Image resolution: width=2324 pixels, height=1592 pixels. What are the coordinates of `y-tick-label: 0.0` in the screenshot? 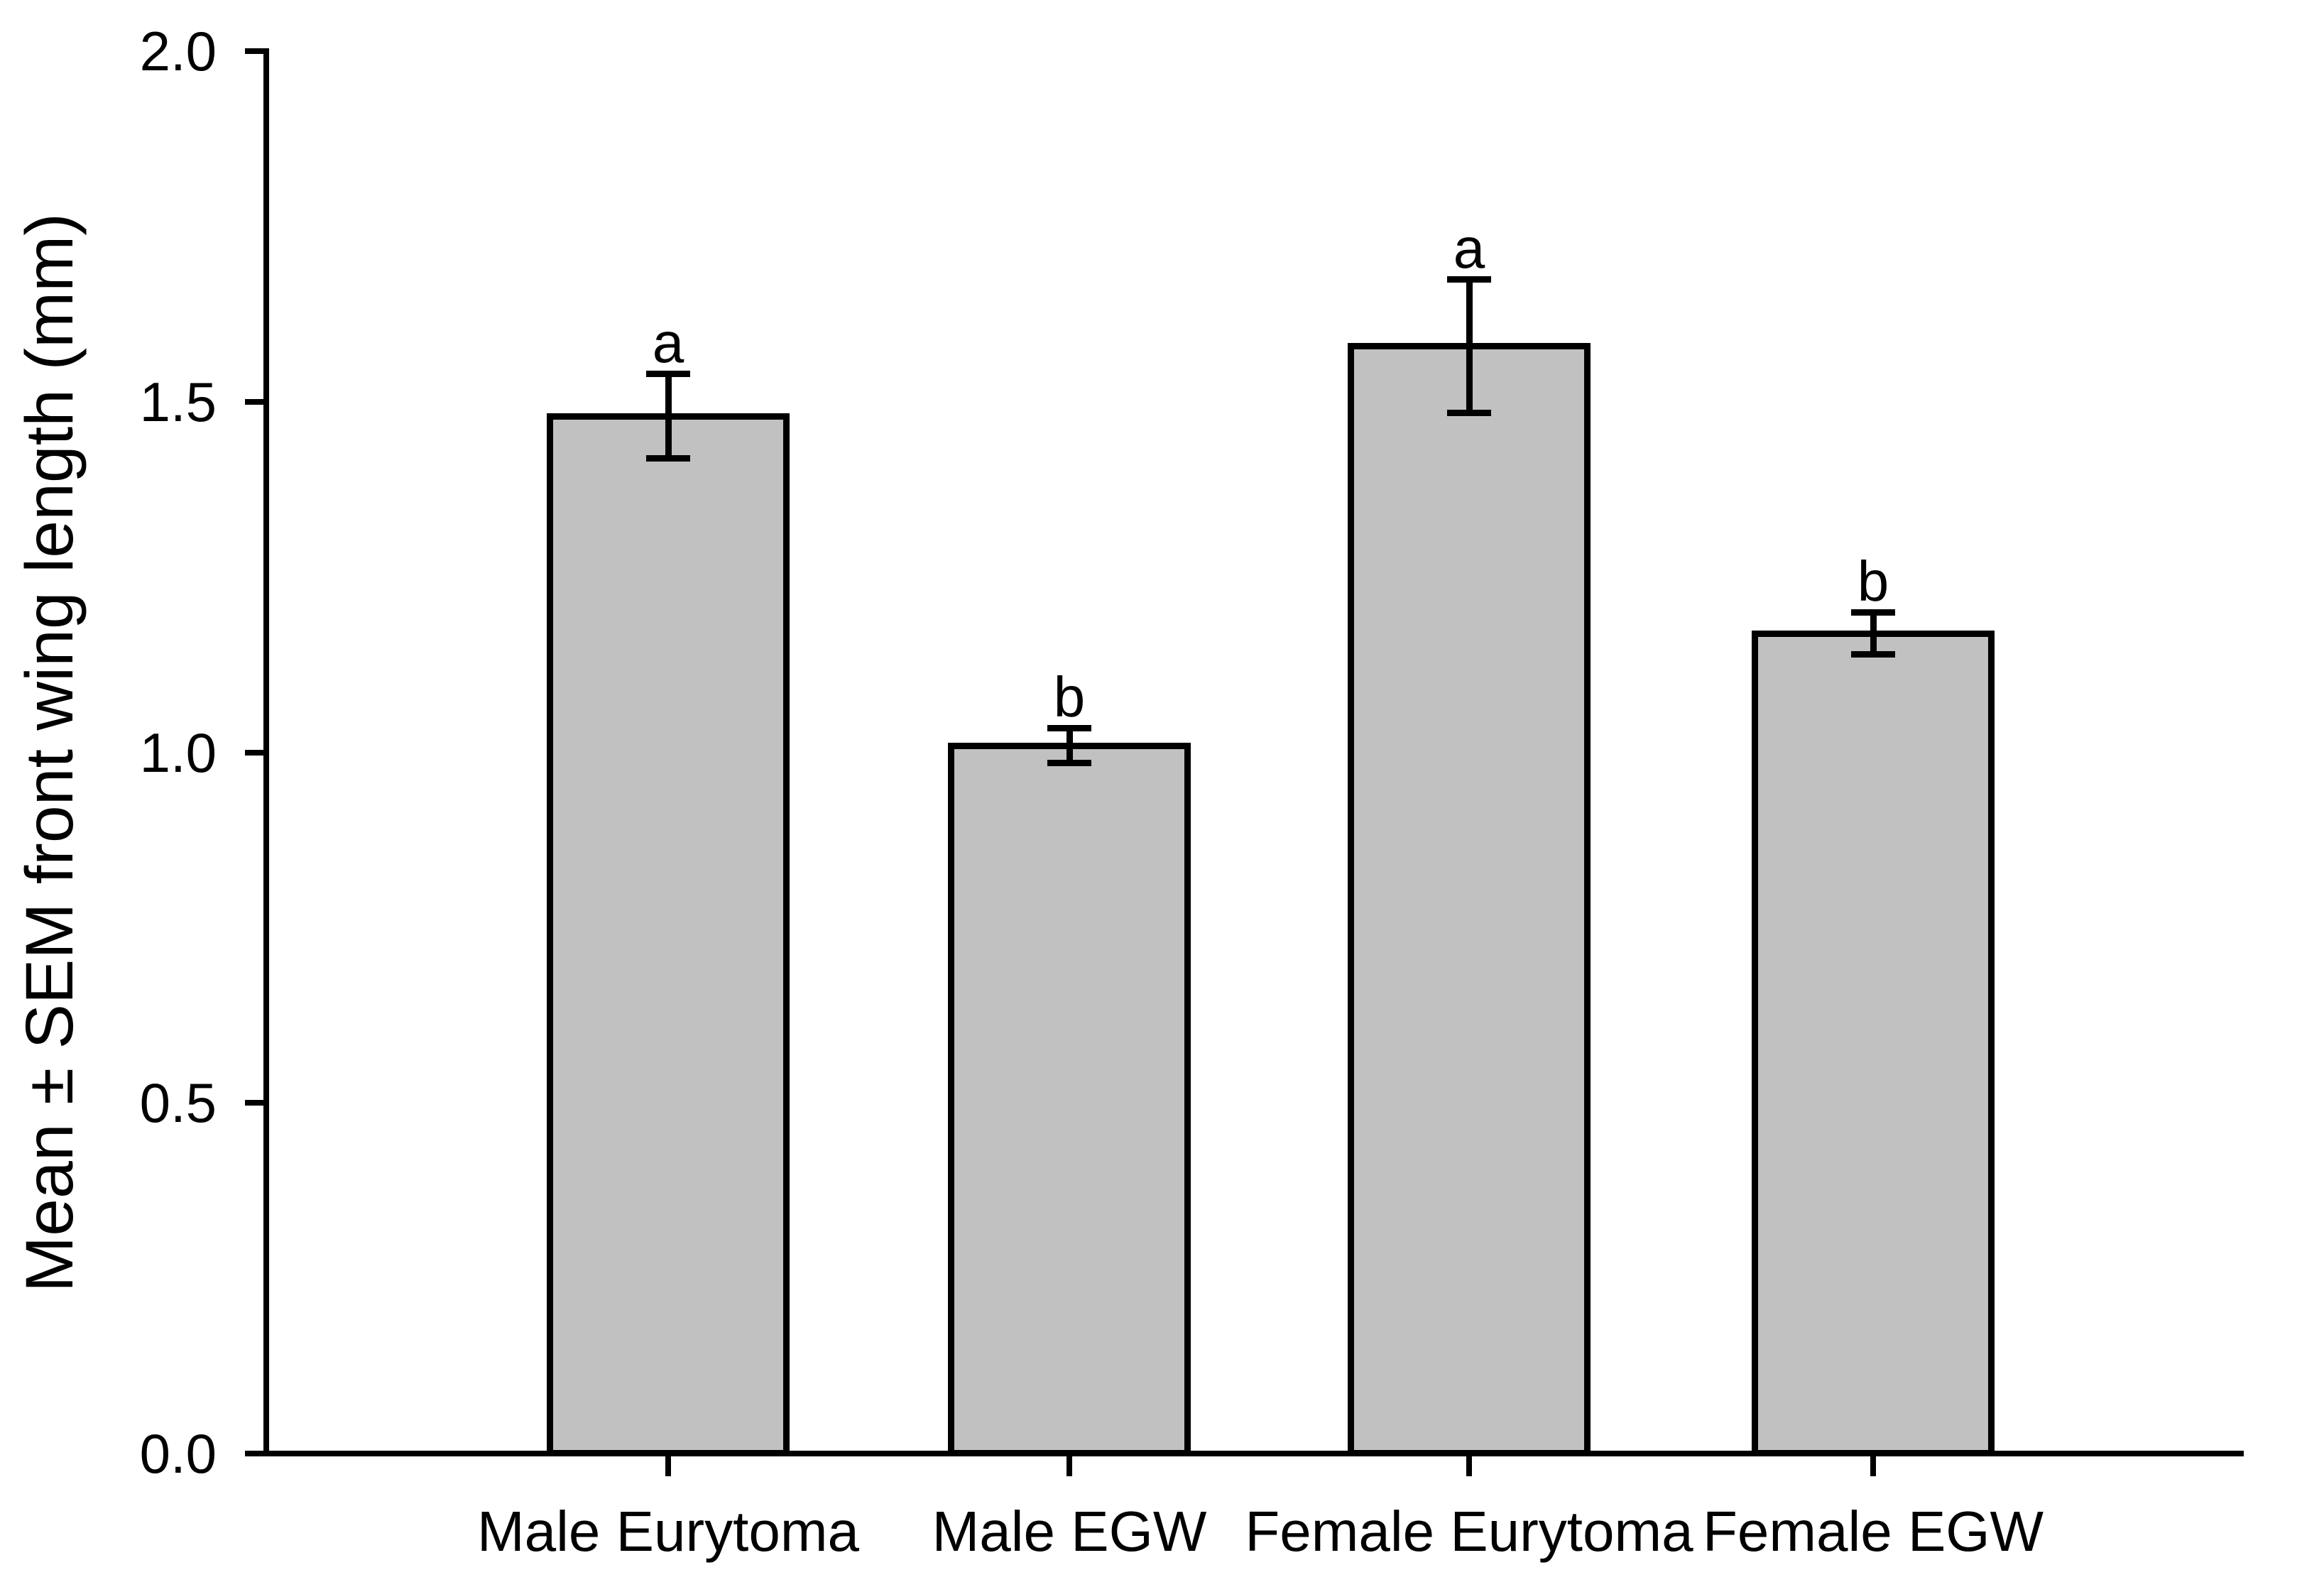 It's located at (178, 1453).